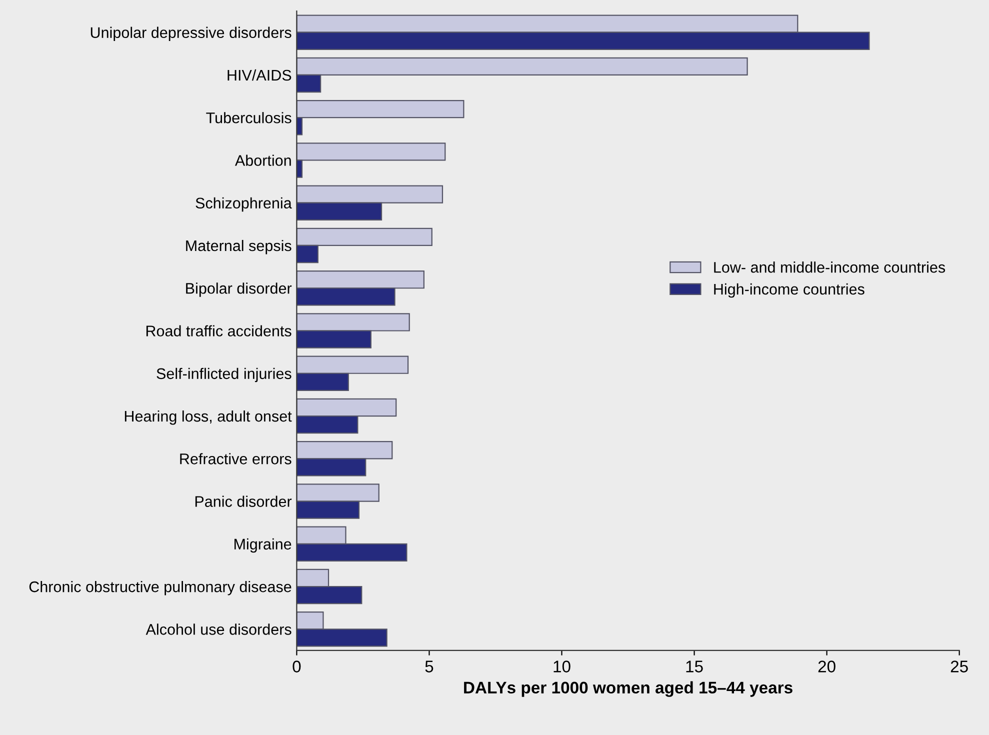  Describe the element at coordinates (827, 666) in the screenshot. I see `x-tick-label: 20` at that location.